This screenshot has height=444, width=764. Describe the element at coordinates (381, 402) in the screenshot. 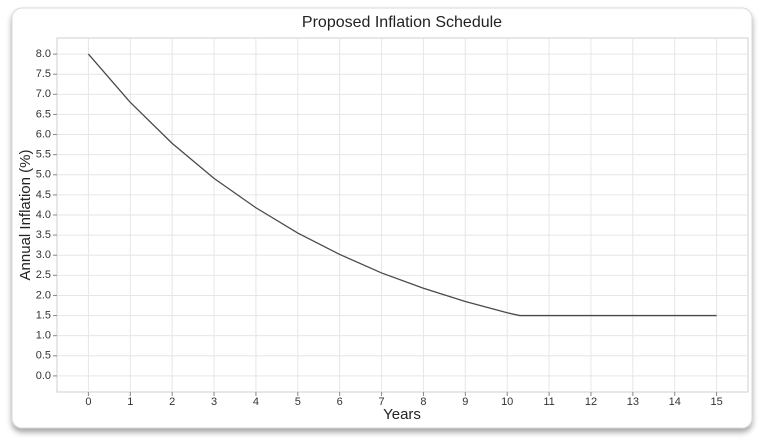

I see `x-tick-label: 7` at that location.